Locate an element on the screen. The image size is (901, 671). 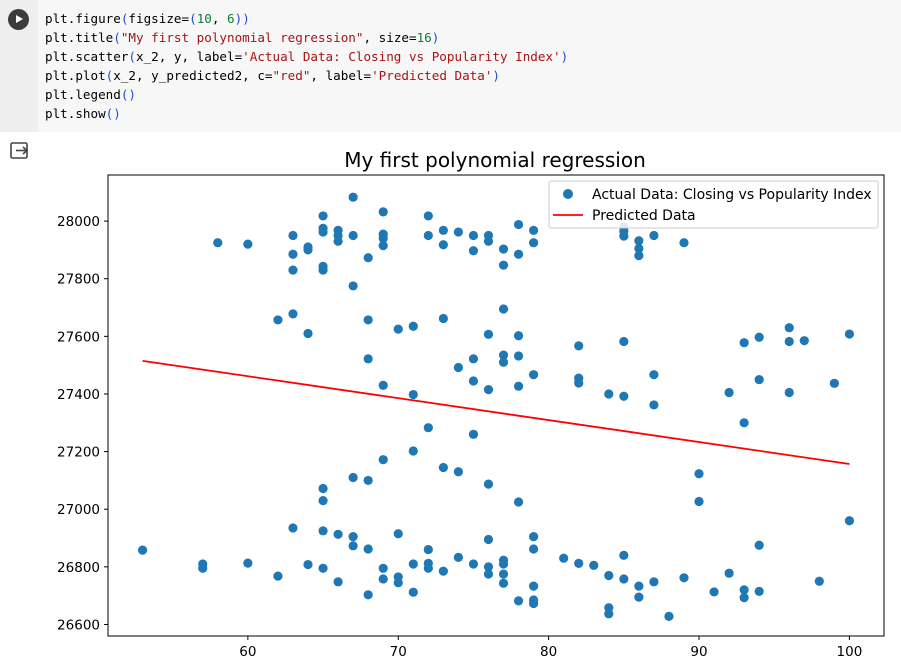
code-token: , size= is located at coordinates (390, 37).